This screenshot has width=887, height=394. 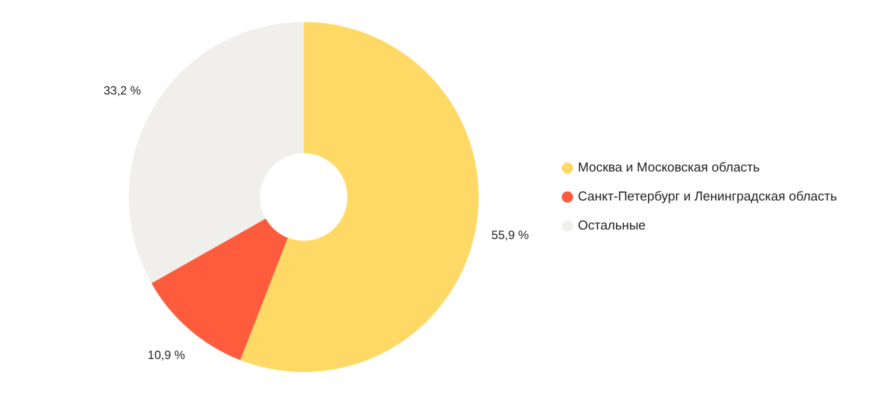 I want to click on data-label: 10,9 %, so click(x=167, y=355).